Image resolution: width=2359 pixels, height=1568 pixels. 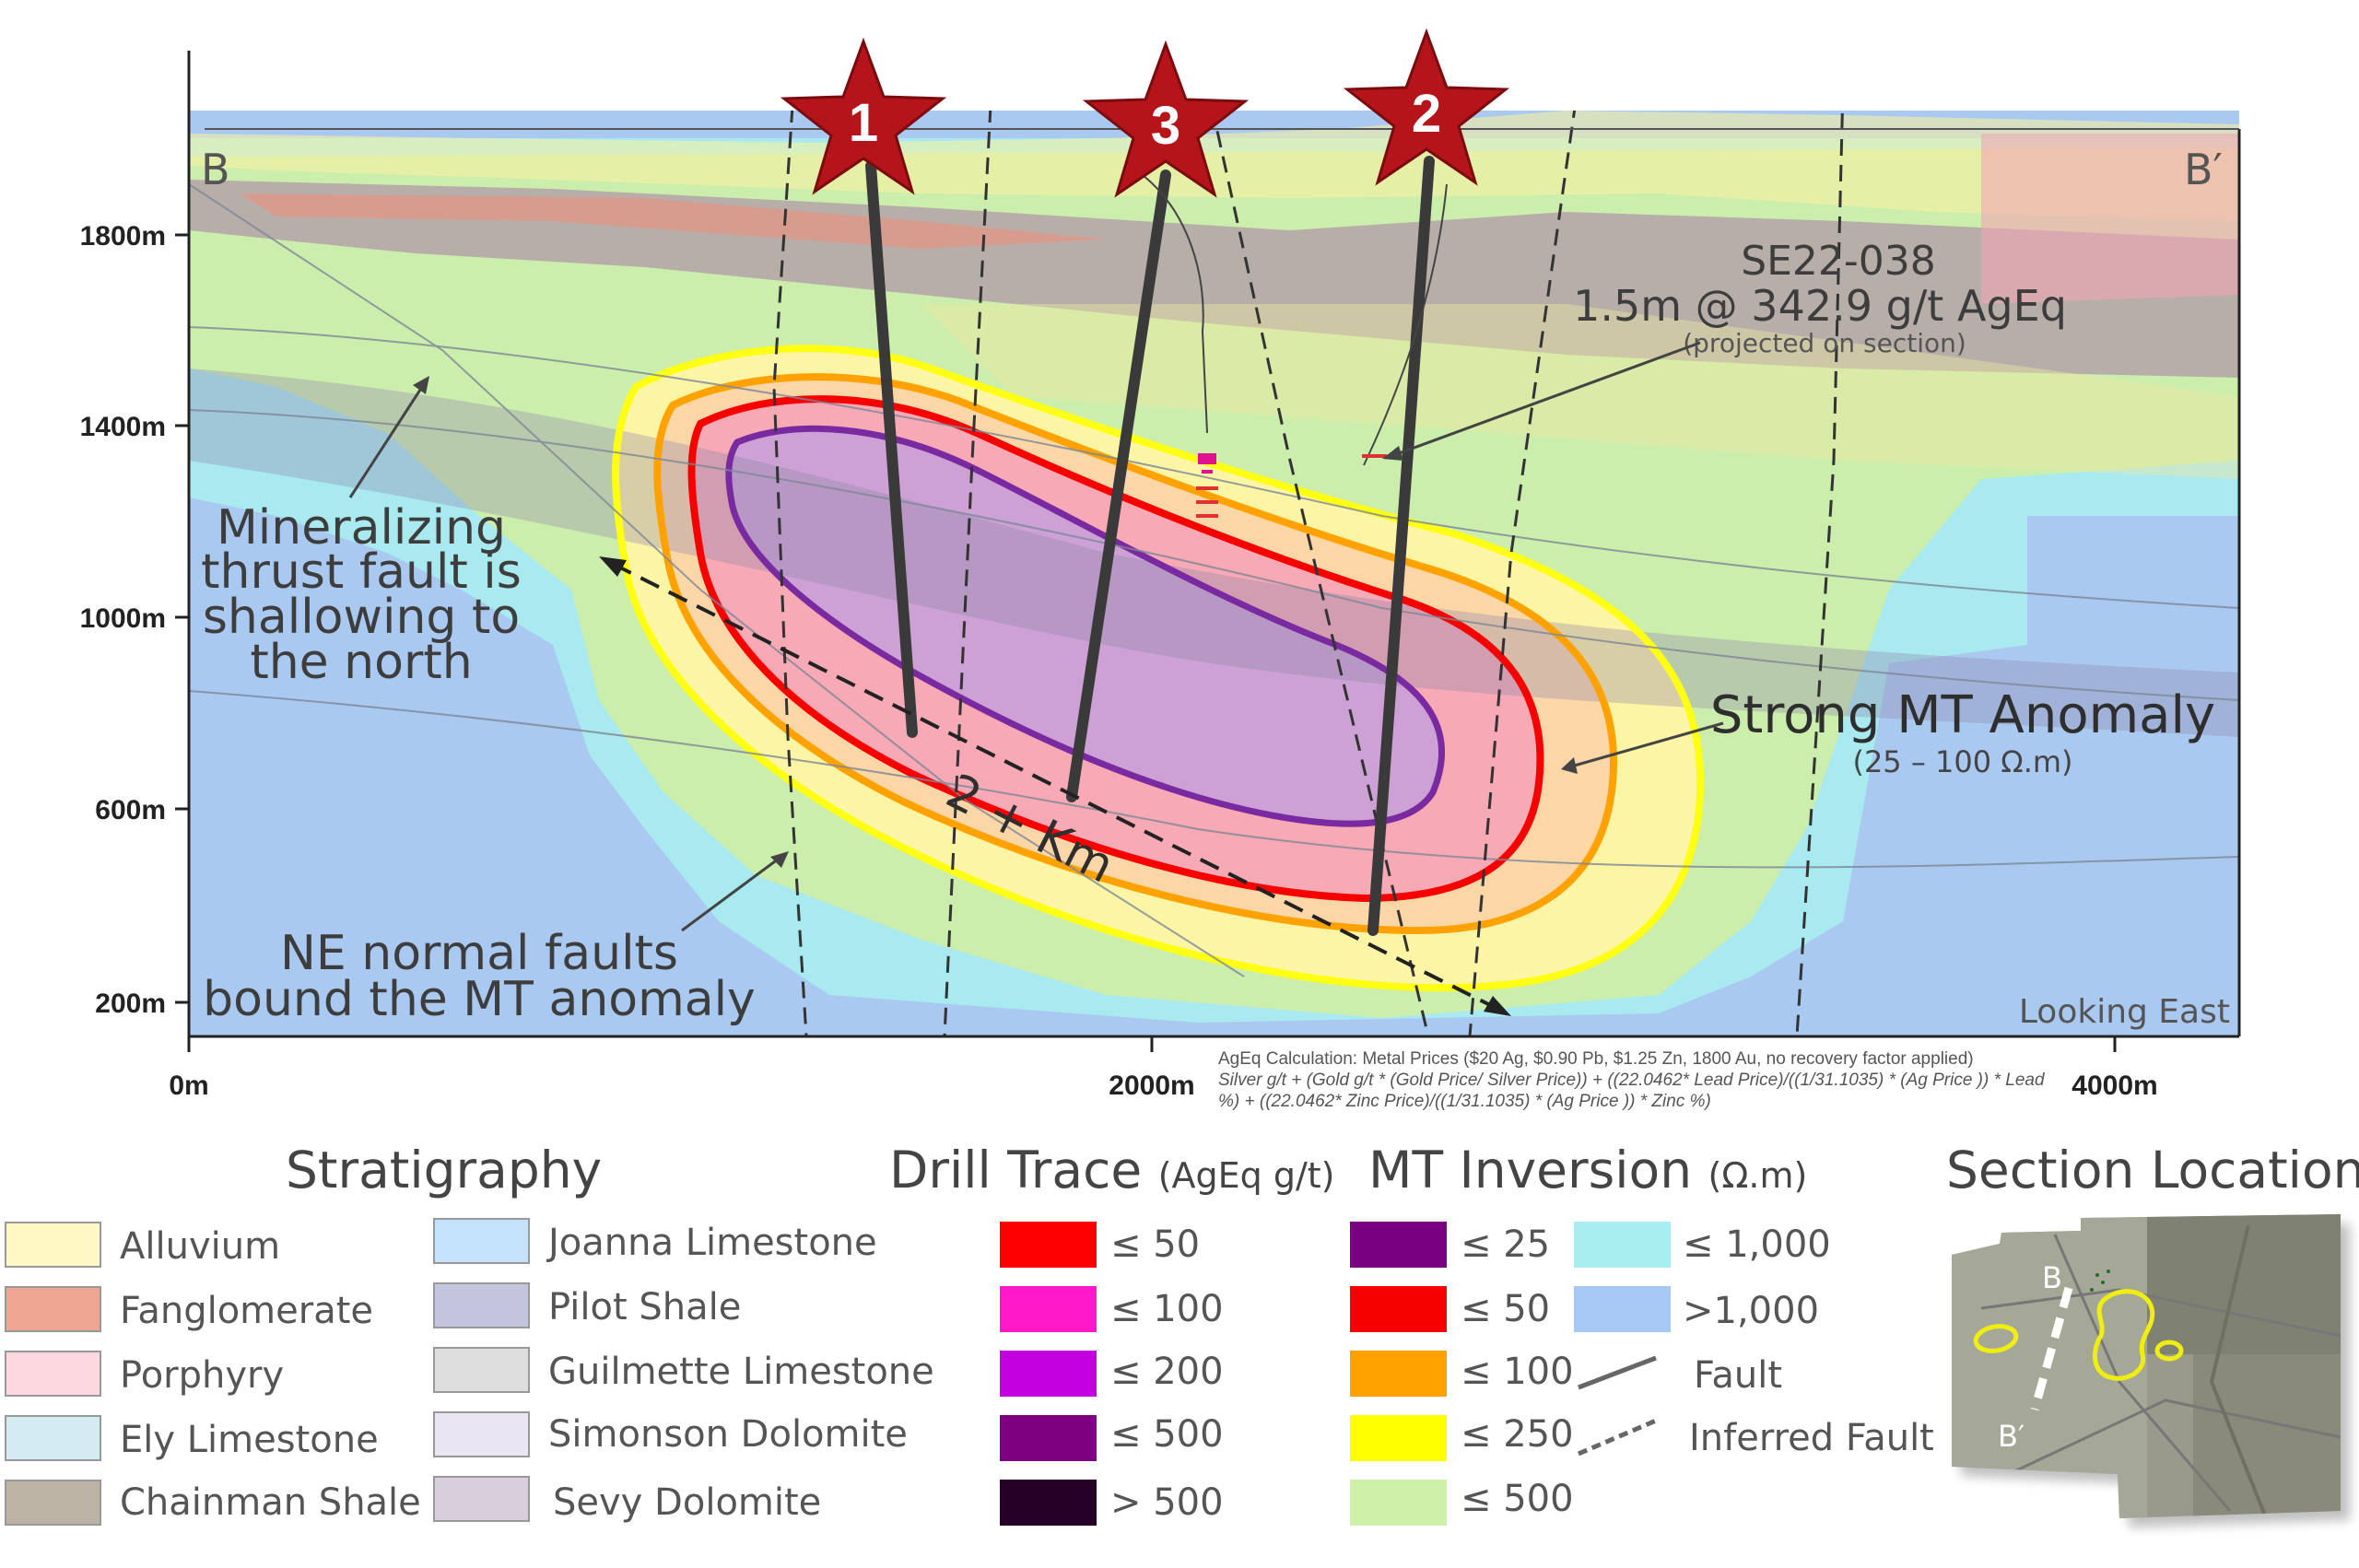 I want to click on thrust-fault-note-line: the north, so click(x=361, y=662).